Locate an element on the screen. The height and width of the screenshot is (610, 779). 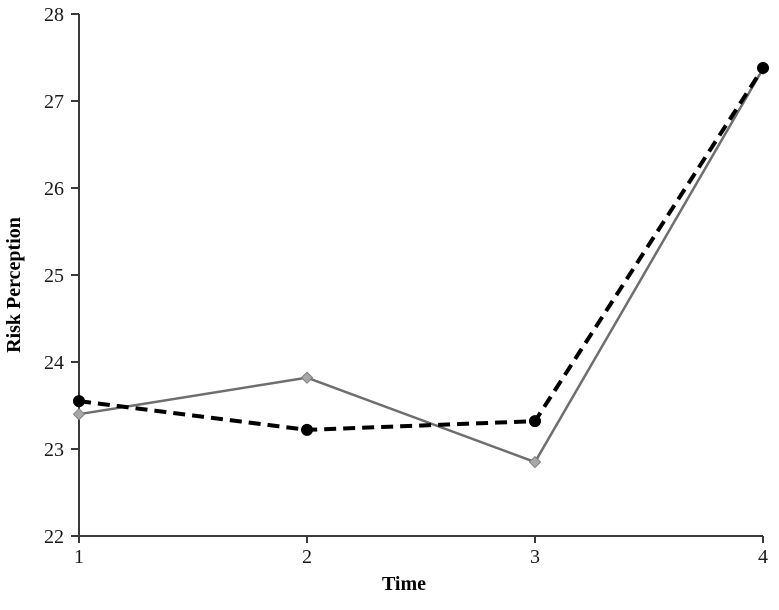
y-tick-label: 25 is located at coordinates (54, 276).